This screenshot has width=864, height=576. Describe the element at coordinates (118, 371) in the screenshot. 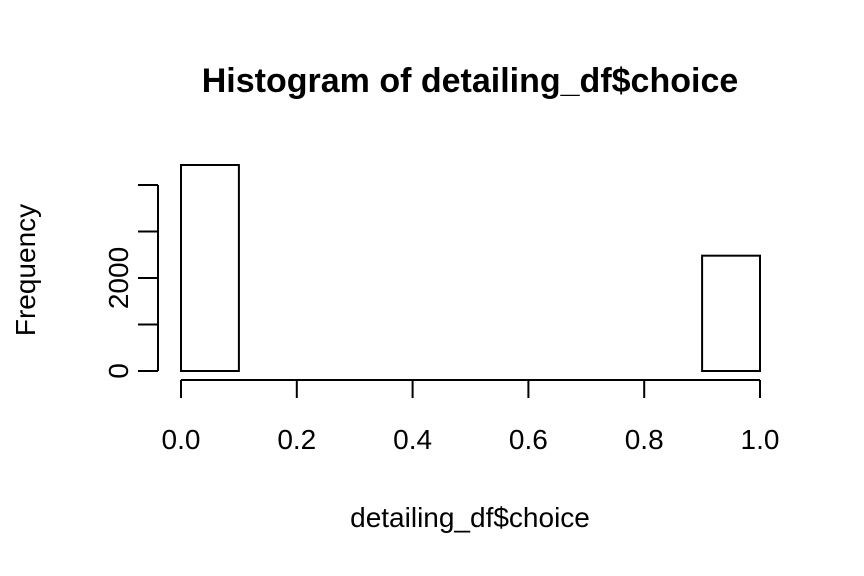

I see `y-tick-label: 0` at that location.